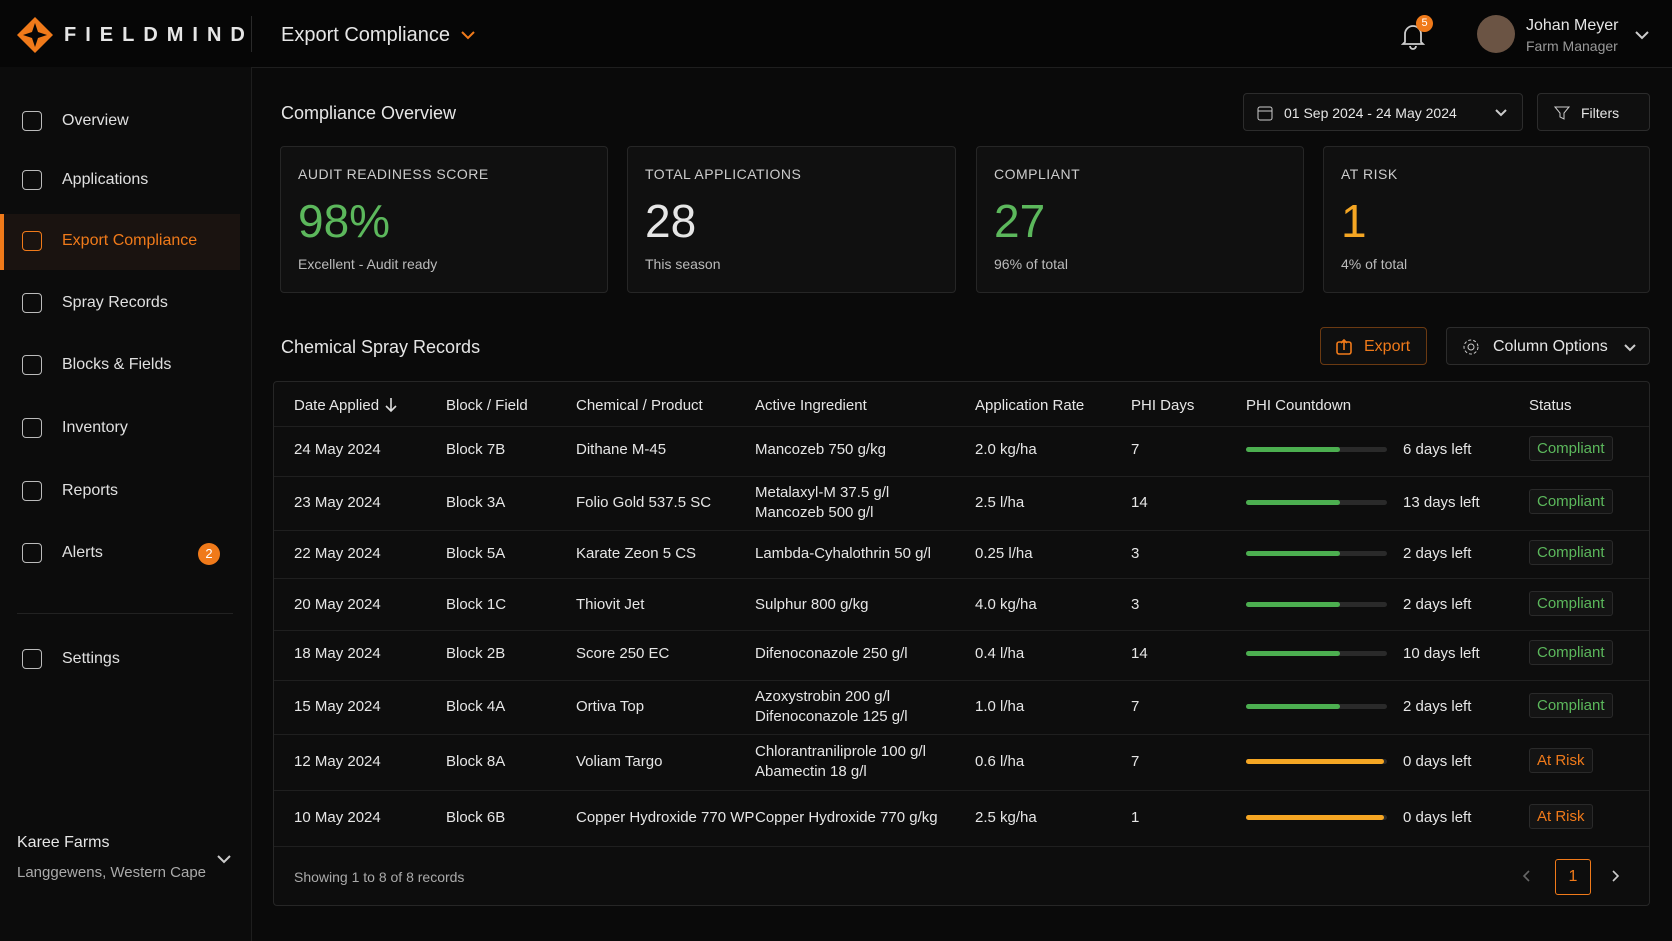 Image resolution: width=1672 pixels, height=941 pixels. Describe the element at coordinates (159, 35) in the screenshot. I see `brand: FIELDMIND` at that location.